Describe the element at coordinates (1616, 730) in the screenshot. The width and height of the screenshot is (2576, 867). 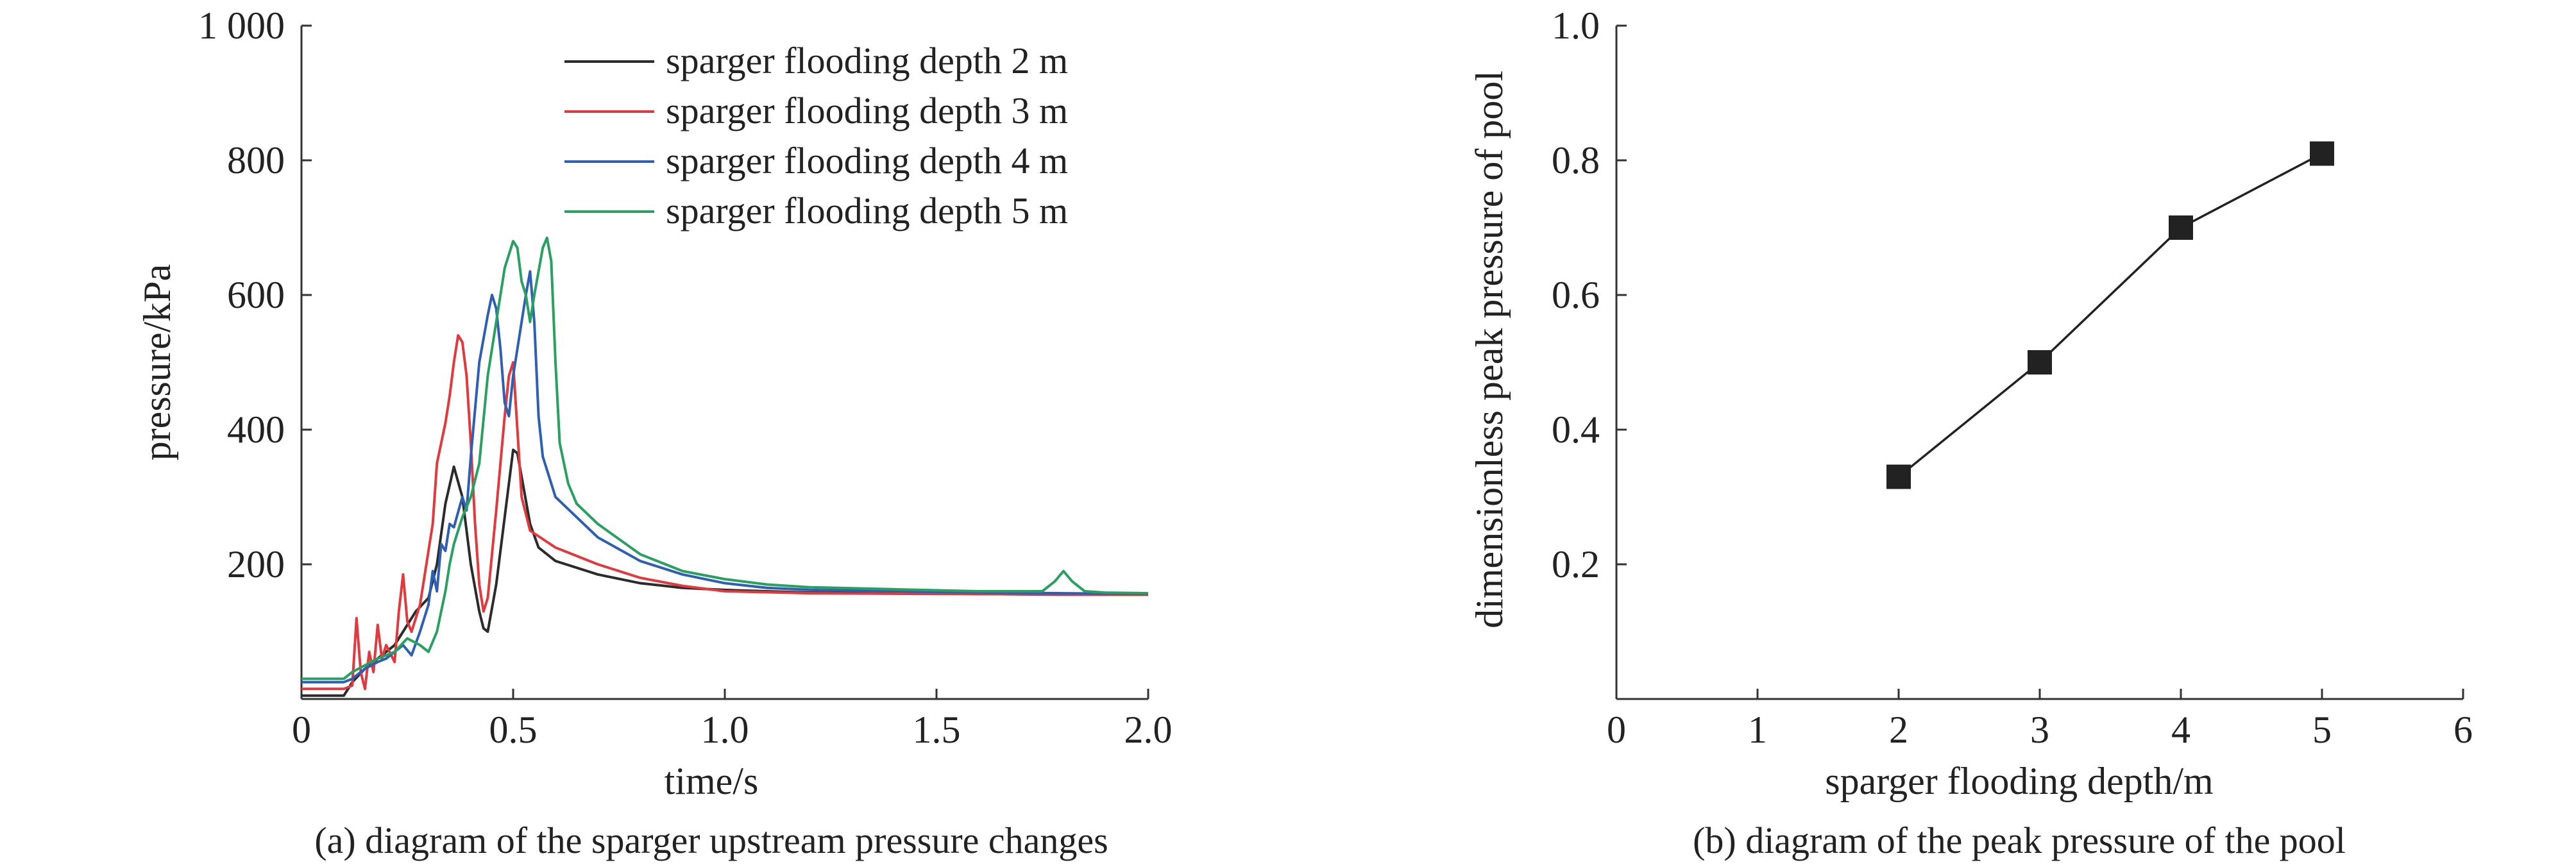
I see `panel-b-x-tick-label: 0` at that location.